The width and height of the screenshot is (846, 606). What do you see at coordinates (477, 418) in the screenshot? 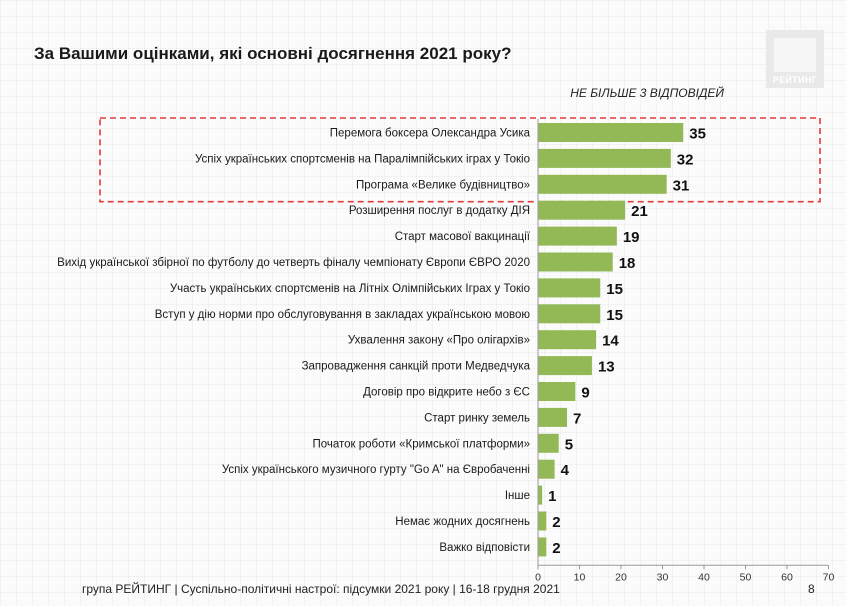
I see `category-label-12: Старт ринку земель` at bounding box center [477, 418].